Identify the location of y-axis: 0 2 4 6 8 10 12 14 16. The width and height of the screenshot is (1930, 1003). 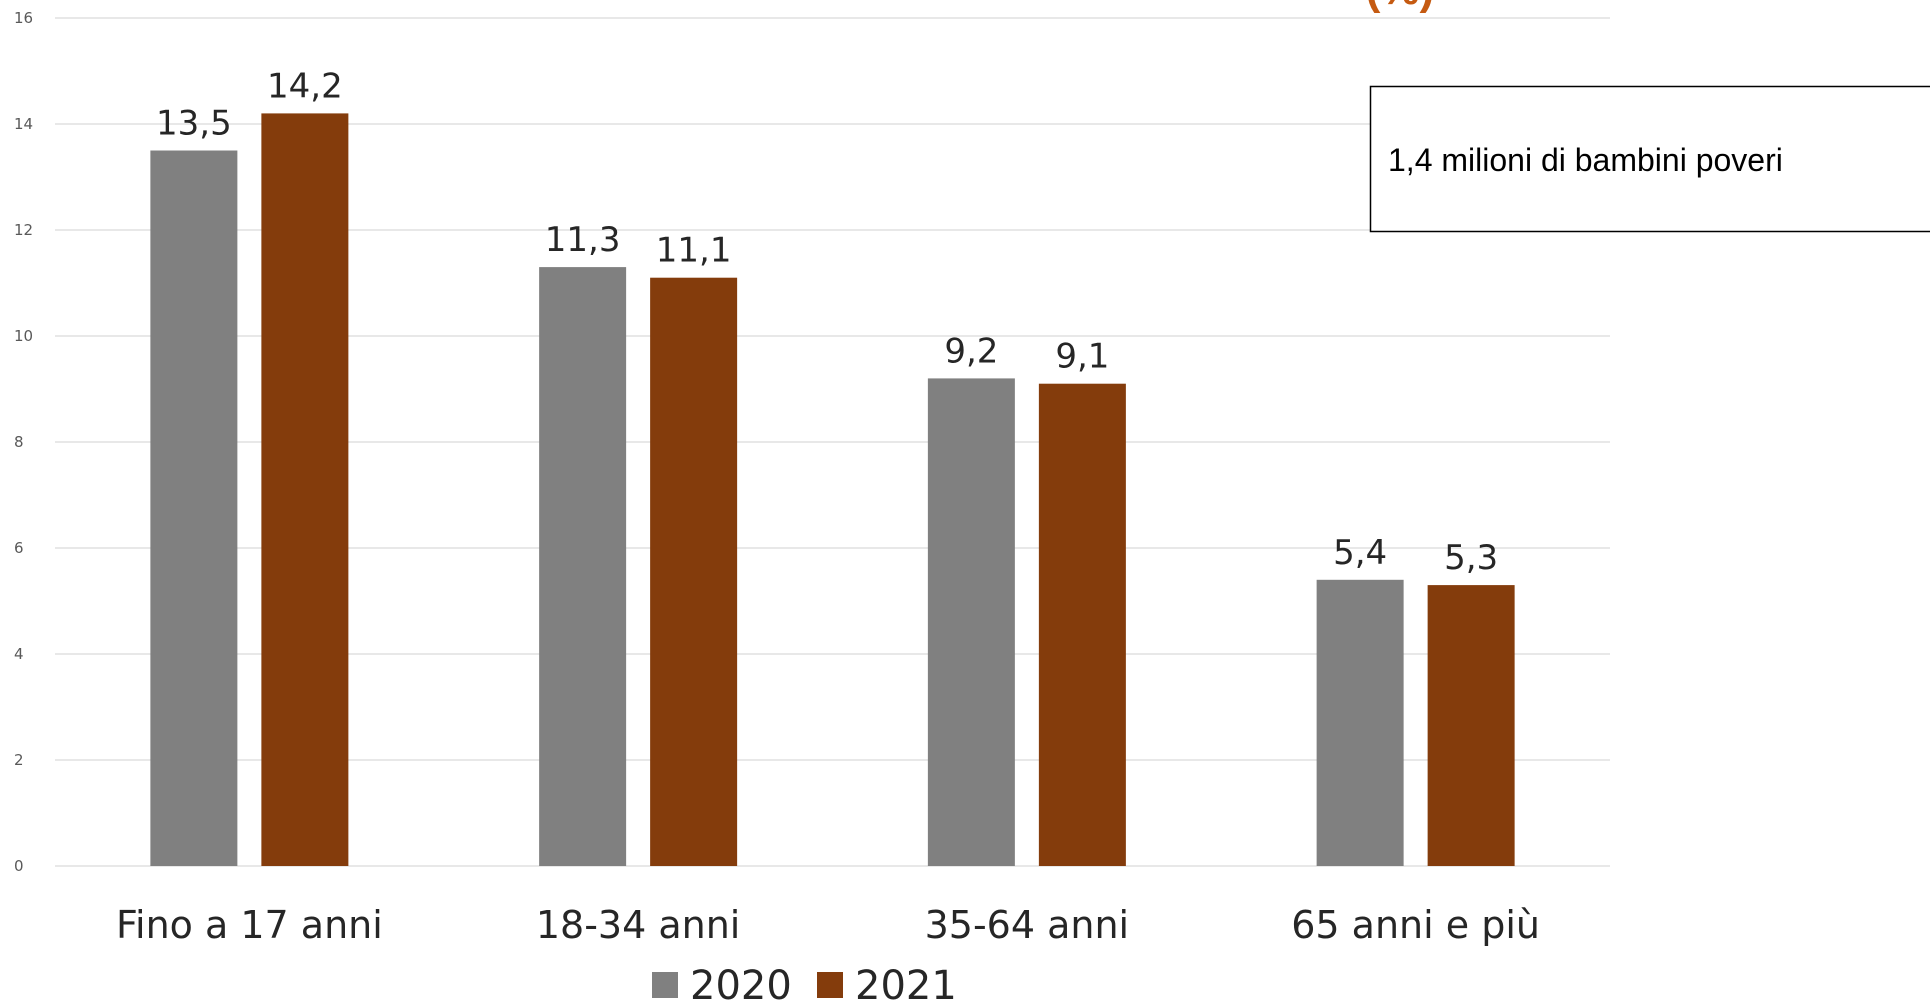
(23, 442).